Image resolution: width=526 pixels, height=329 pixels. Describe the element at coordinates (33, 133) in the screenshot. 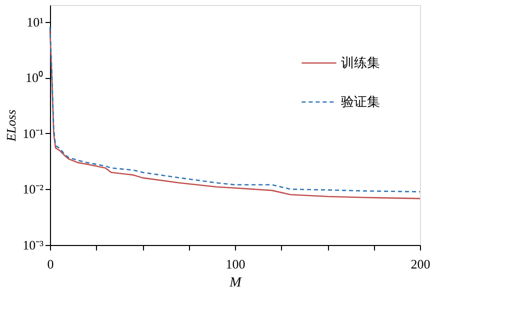

I see `y-tick-label: 10⁻¹` at that location.